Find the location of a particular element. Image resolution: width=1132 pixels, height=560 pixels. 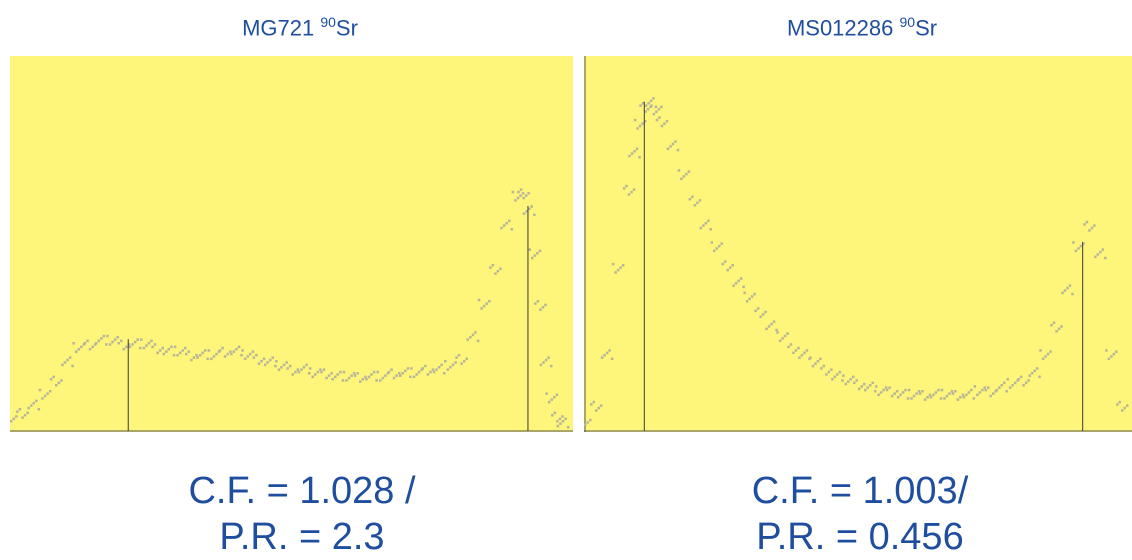

peak-ratio-right: P.R. = 0.456 is located at coordinates (860, 537).